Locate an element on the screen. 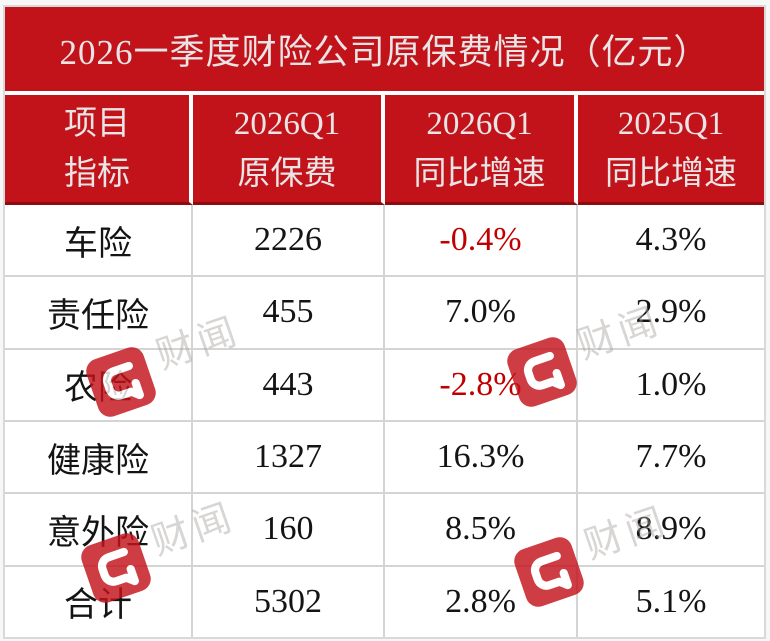 The width and height of the screenshot is (770, 641). premium-cell: 5302 is located at coordinates (289, 601).